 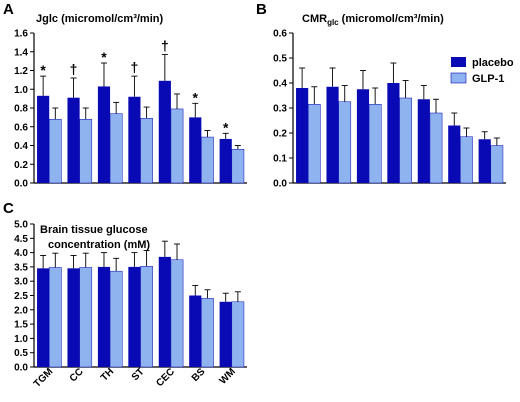 I want to click on y-tick-label: 5.0, so click(x=21, y=225).